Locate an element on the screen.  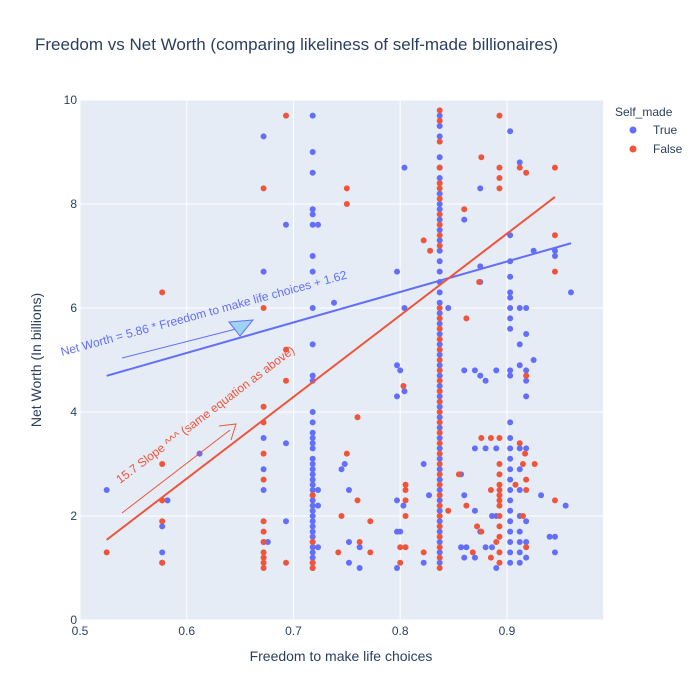
arrowhead-false is located at coordinates (227, 432).